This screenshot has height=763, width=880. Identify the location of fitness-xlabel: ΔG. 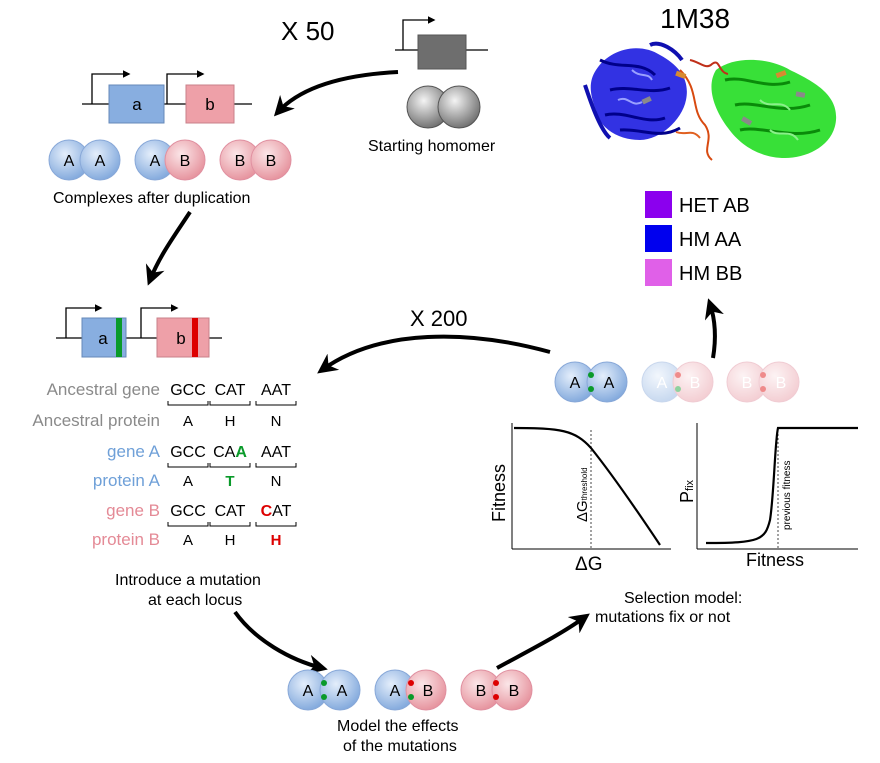
(588, 564).